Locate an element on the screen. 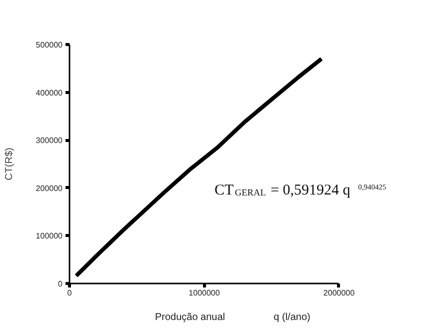  text: q (l/ano) is located at coordinates (292, 318).